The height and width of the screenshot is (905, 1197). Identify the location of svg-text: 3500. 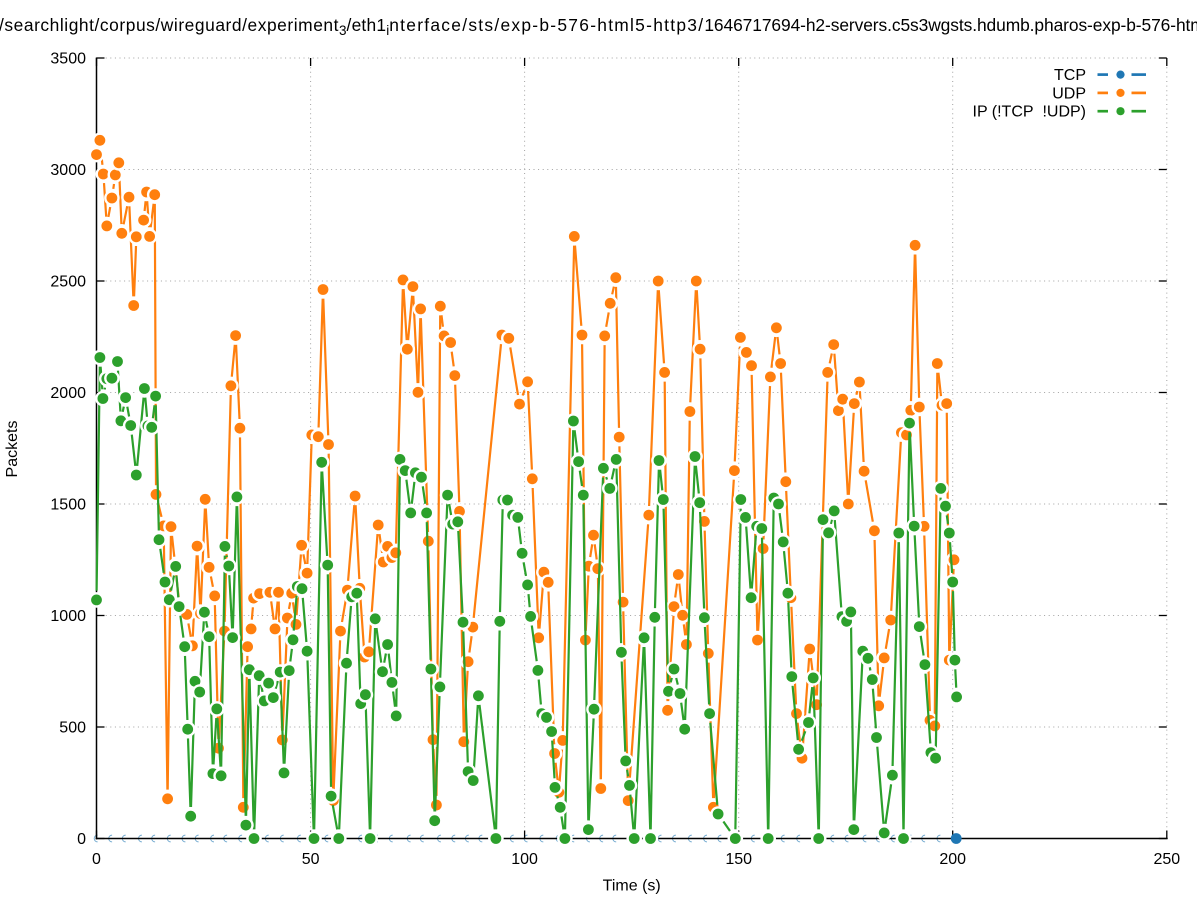
(68, 59).